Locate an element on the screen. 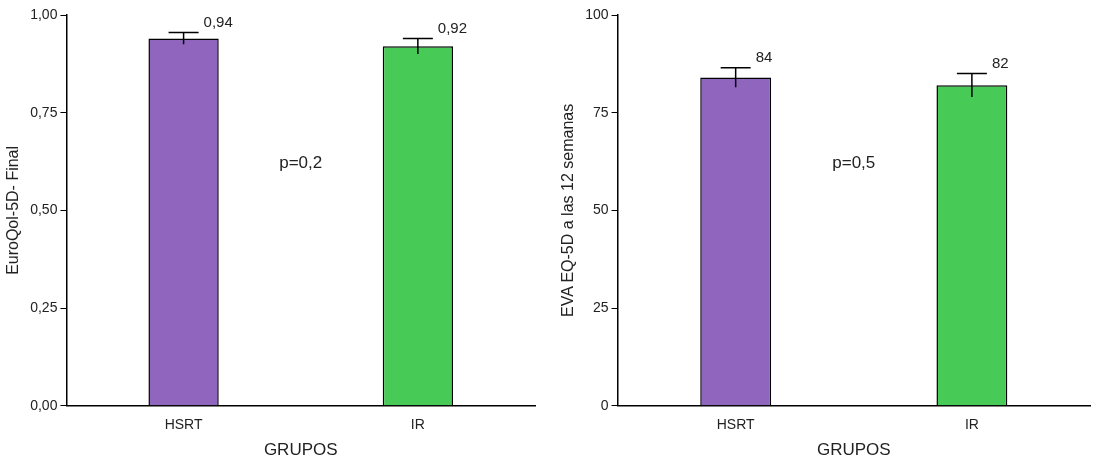  y-tick-label: 100 is located at coordinates (597, 13).